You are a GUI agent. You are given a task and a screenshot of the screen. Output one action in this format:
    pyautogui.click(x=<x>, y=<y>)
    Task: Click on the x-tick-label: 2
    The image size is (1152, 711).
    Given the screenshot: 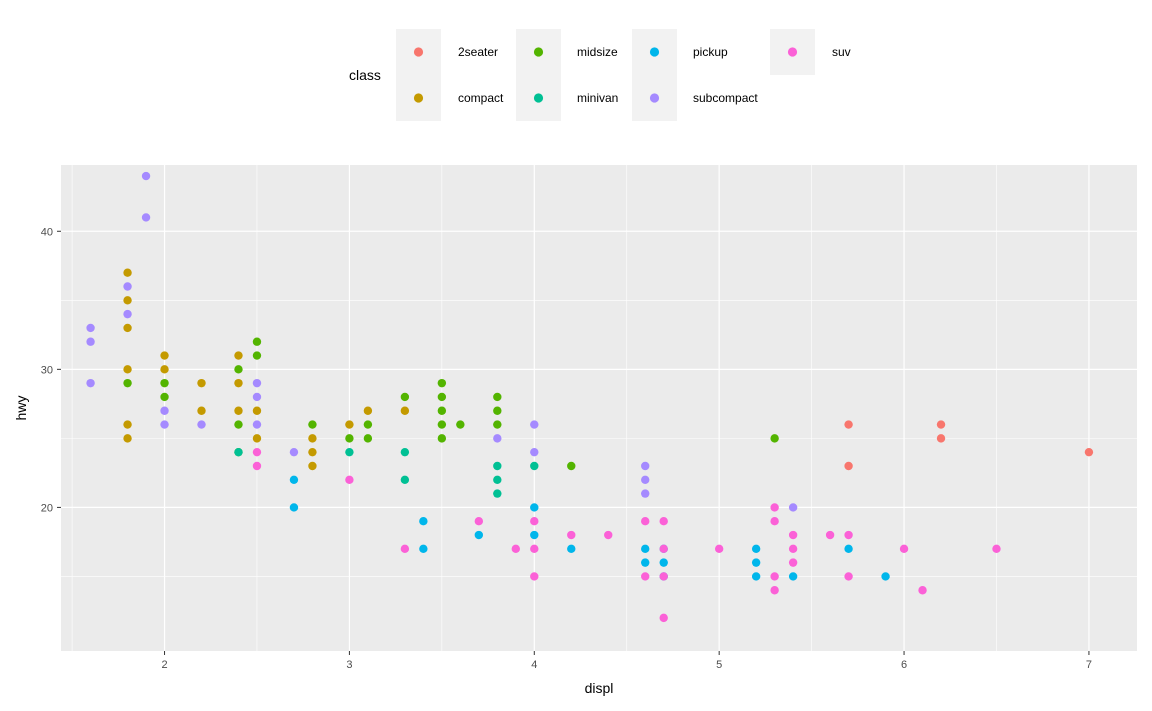 What is the action you would take?
    pyautogui.click(x=164, y=665)
    